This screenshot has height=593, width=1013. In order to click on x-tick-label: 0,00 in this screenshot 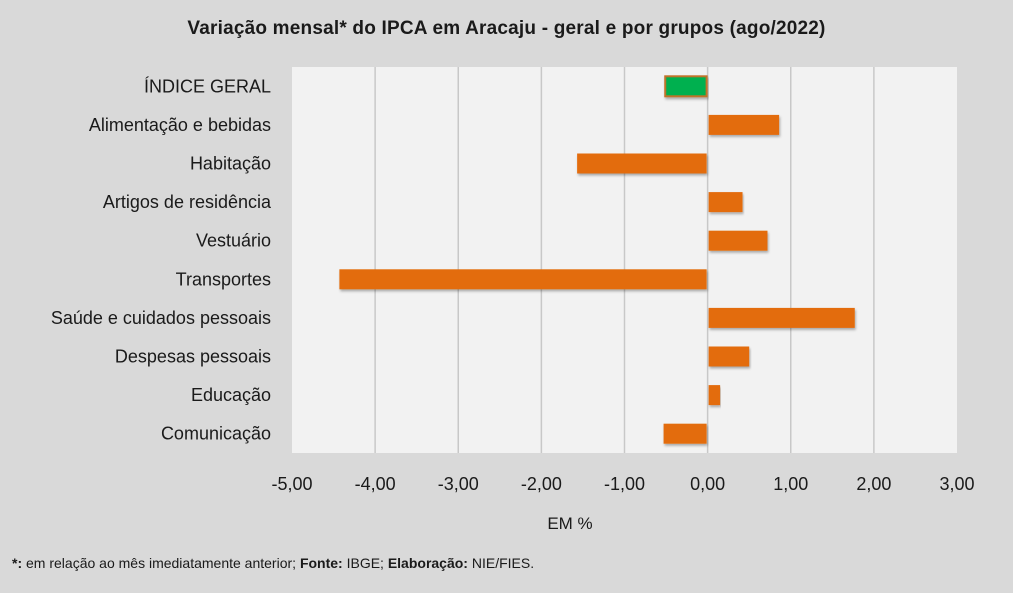, I will do `click(707, 484)`.